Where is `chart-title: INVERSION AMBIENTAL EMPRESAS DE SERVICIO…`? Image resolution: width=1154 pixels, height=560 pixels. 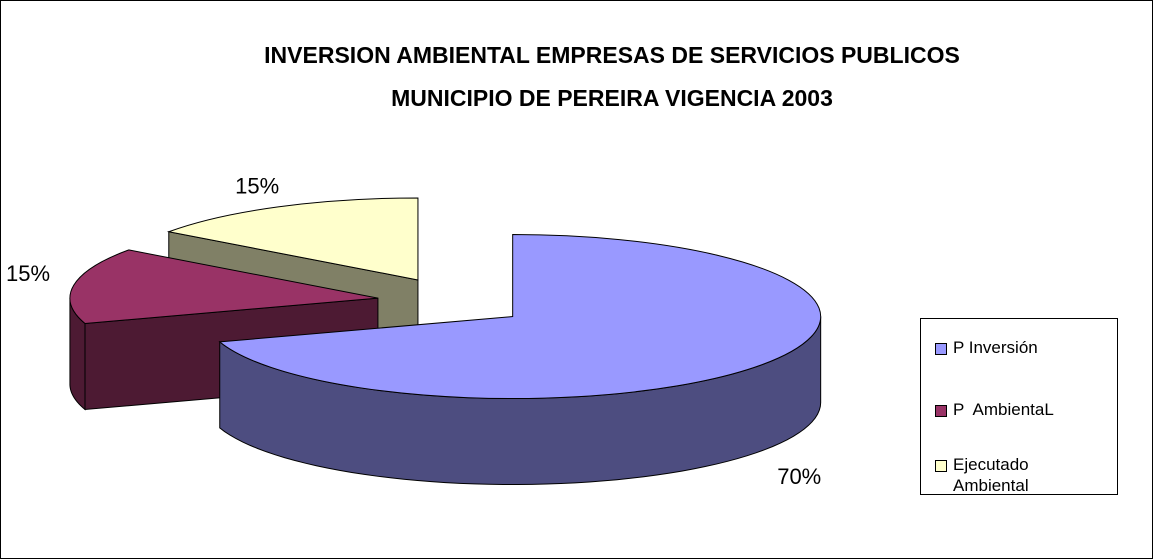
chart-title: INVERSION AMBIENTAL EMPRESAS DE SERVICIO… is located at coordinates (612, 55).